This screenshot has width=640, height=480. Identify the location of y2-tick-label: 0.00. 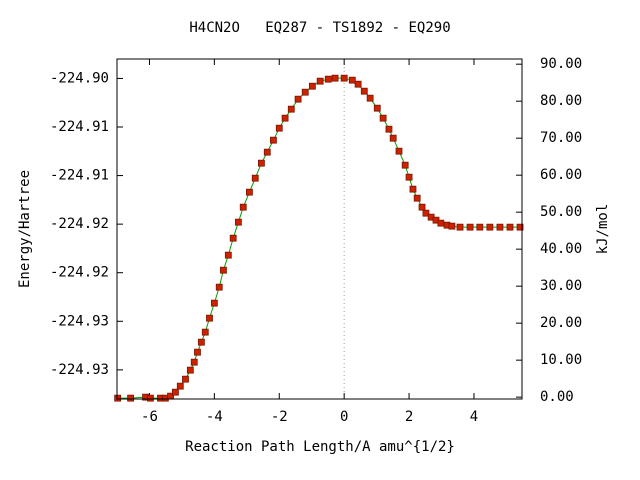
(557, 397).